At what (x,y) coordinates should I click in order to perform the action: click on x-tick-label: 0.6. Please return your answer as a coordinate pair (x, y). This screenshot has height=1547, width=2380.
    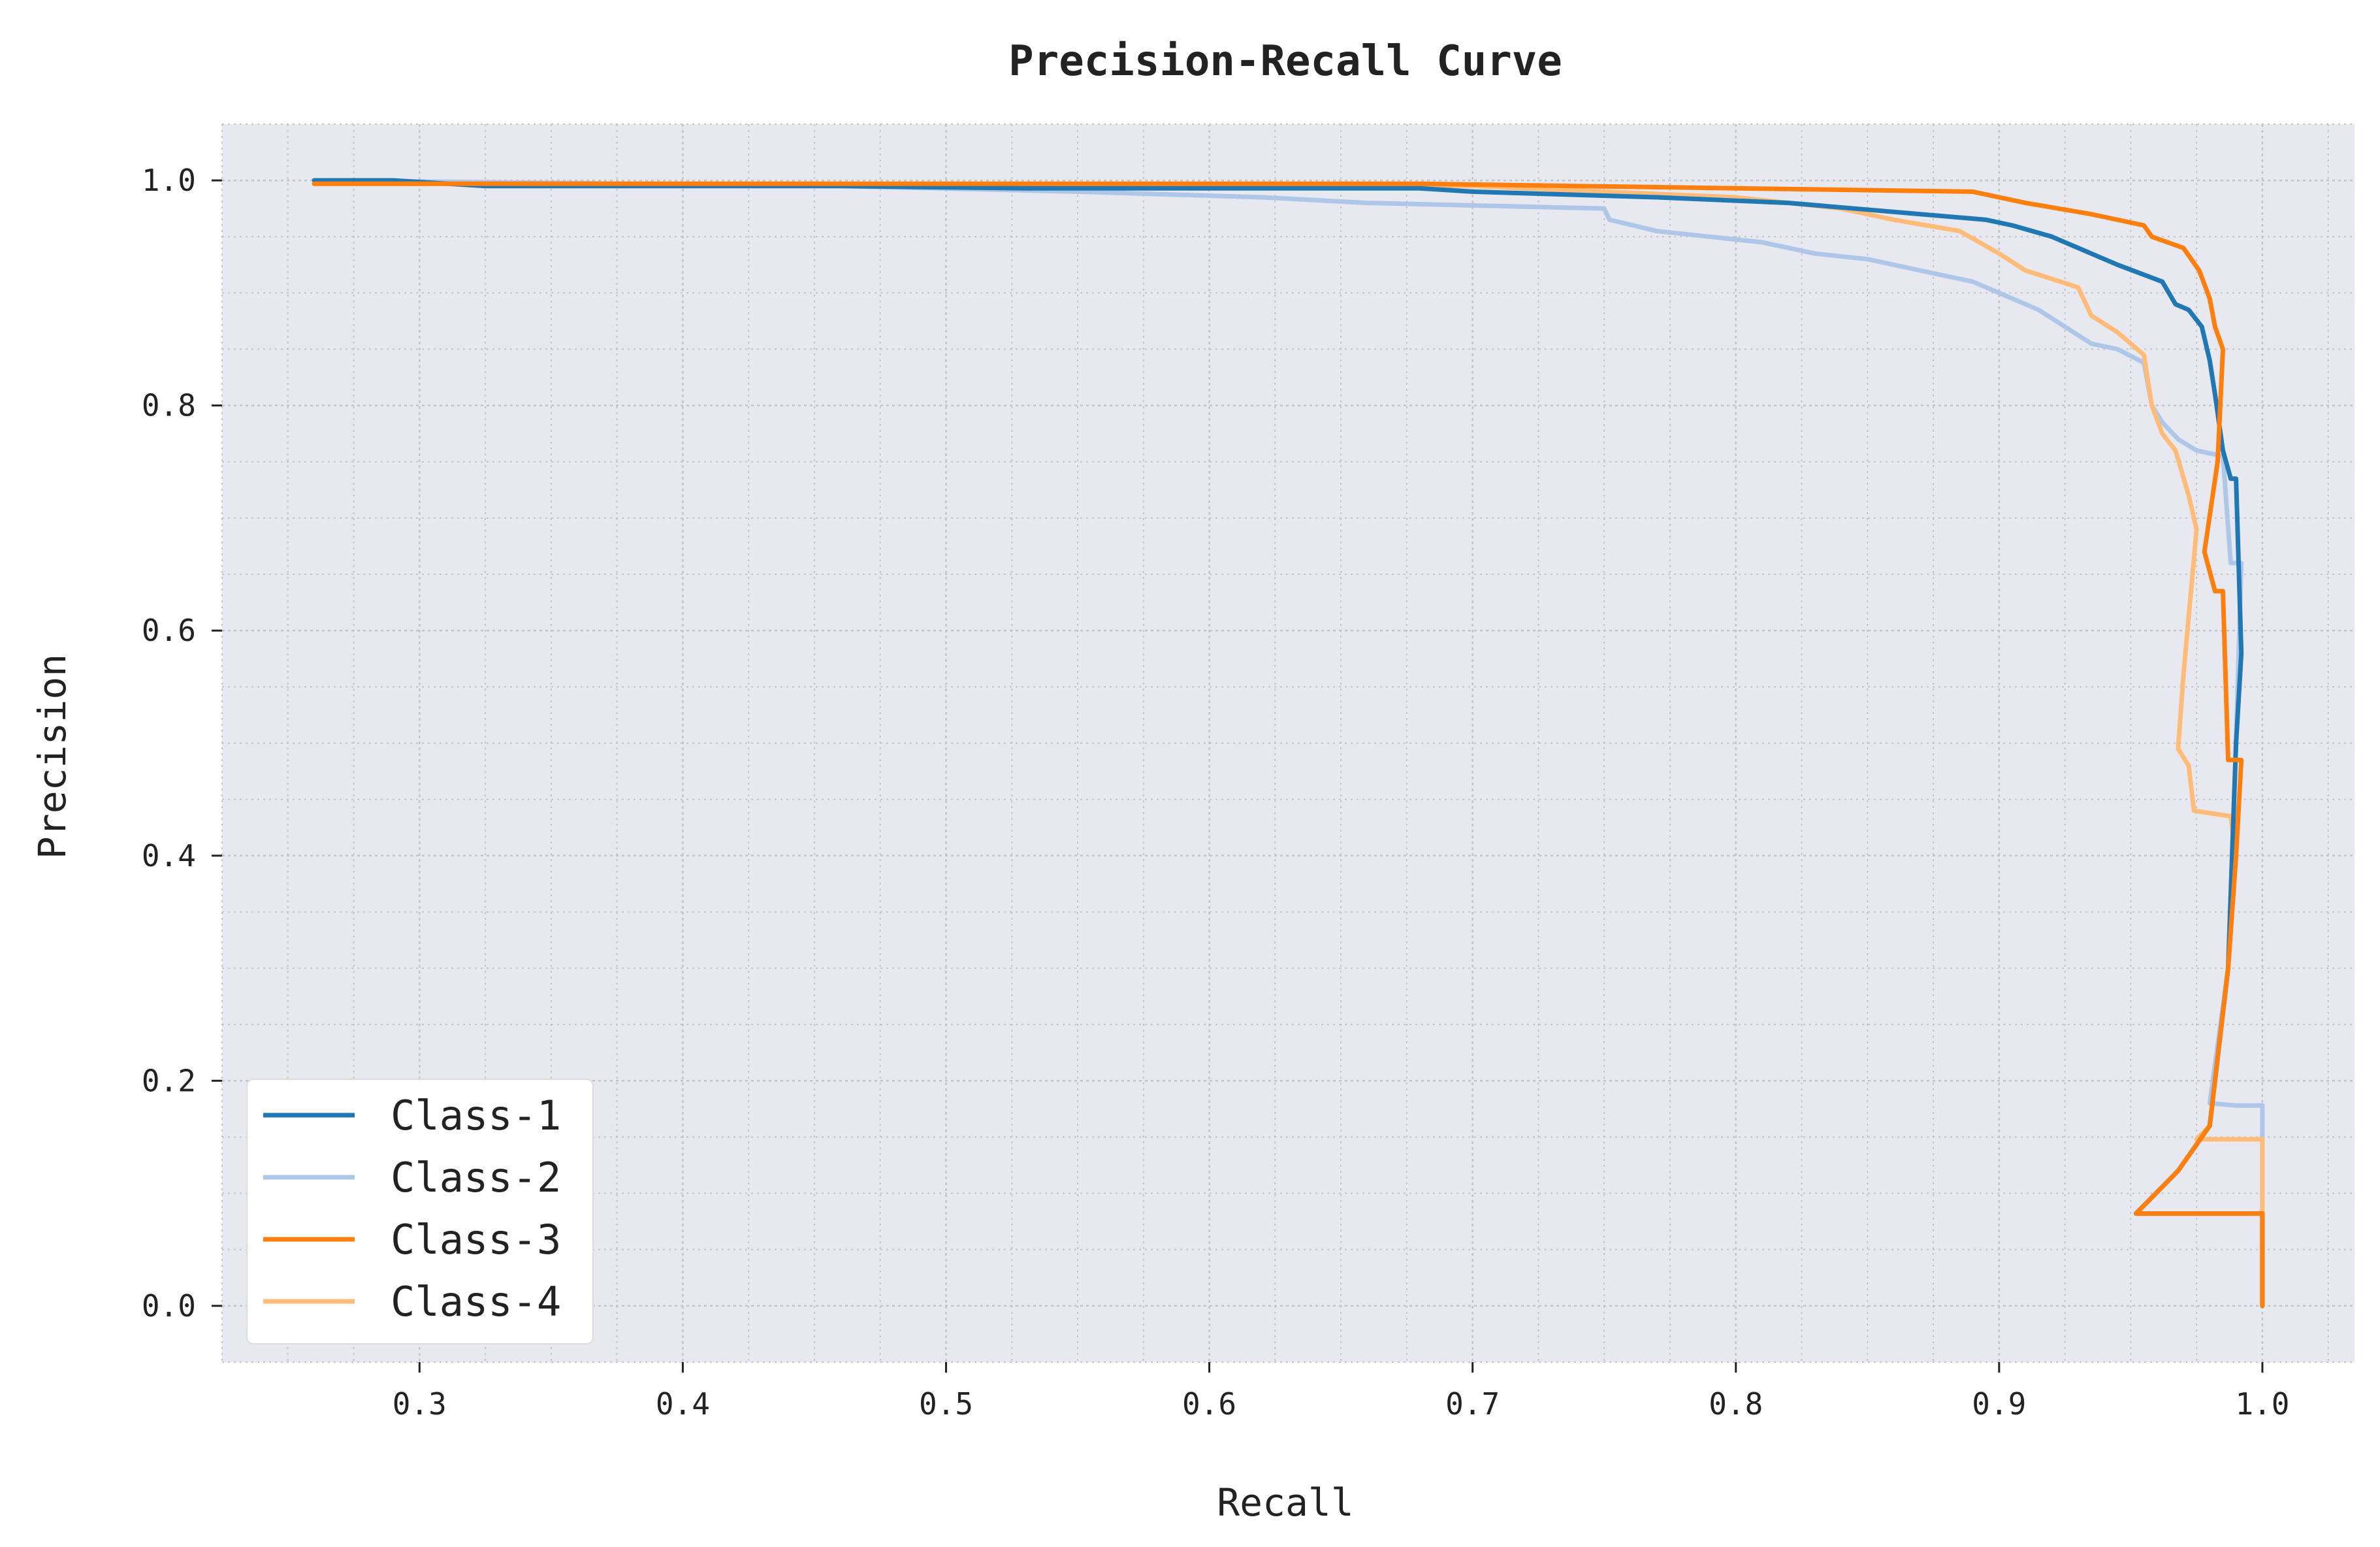
    Looking at the image, I should click on (1209, 1404).